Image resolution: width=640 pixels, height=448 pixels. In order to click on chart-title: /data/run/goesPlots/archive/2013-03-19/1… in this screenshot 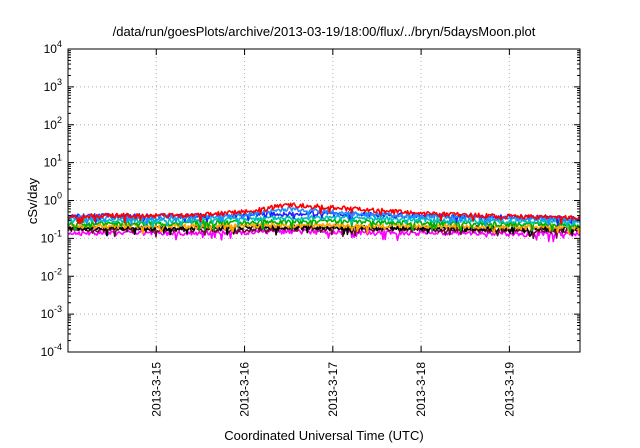, I will do `click(324, 31)`.